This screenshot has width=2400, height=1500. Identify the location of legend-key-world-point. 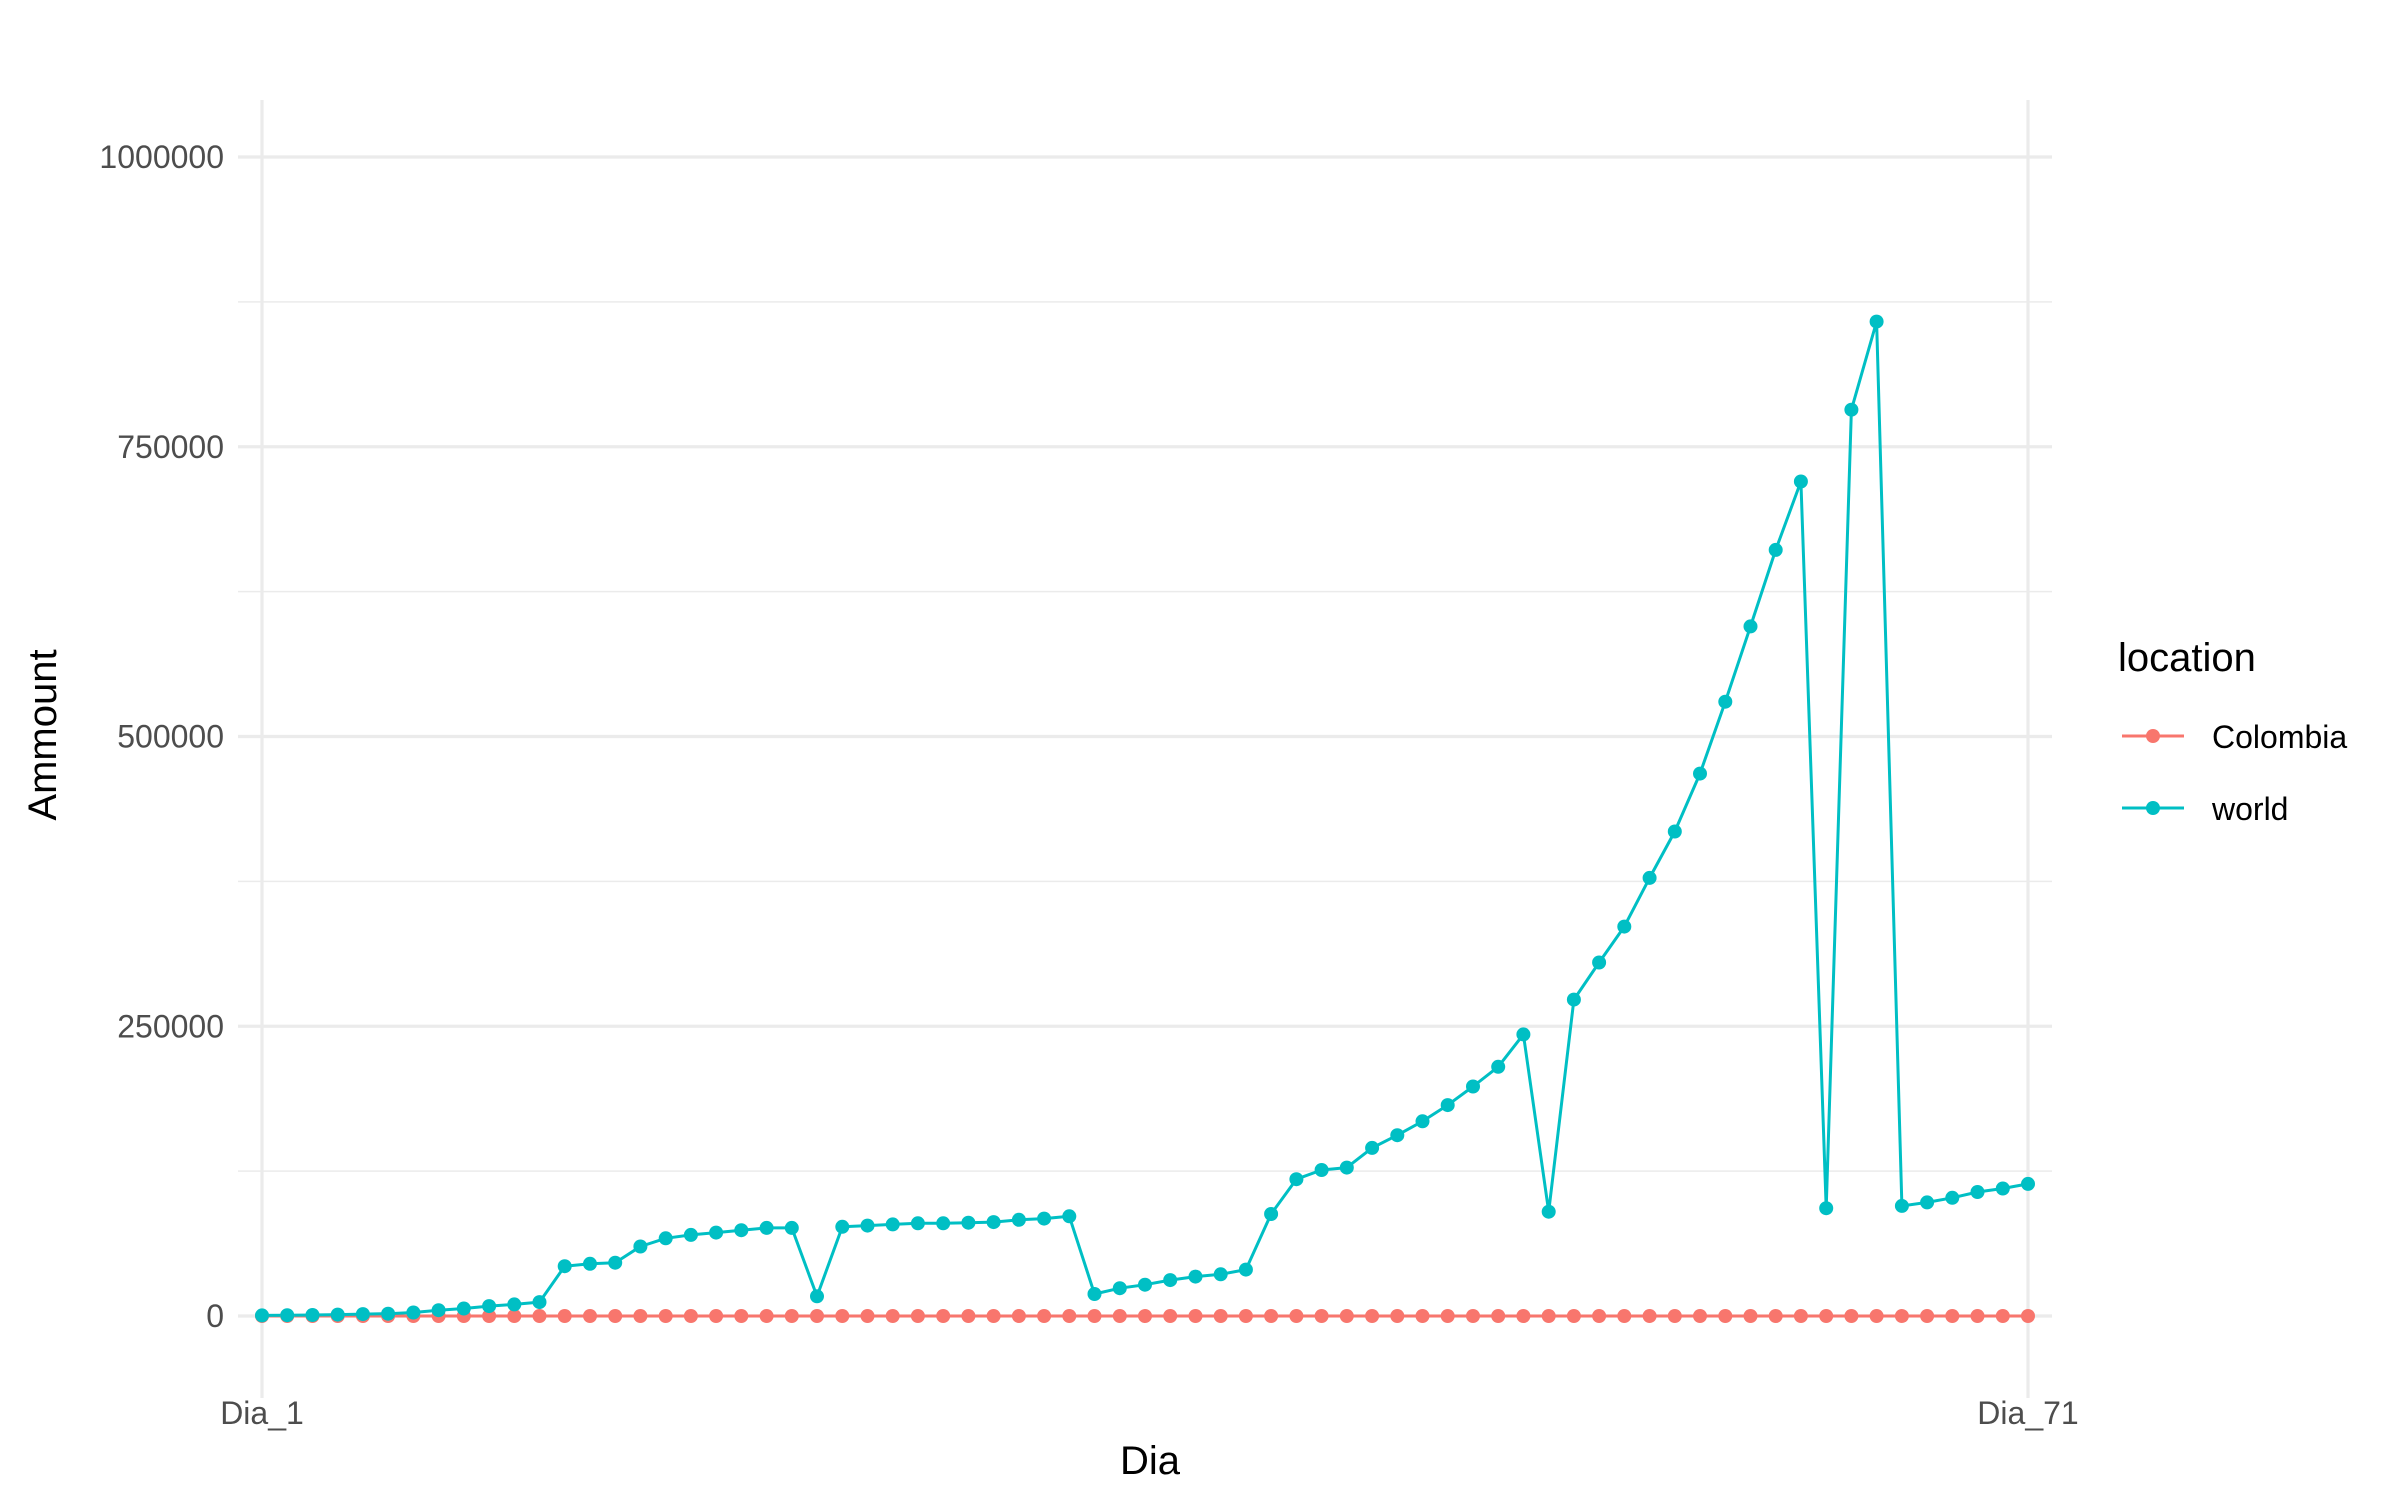
(2153, 808).